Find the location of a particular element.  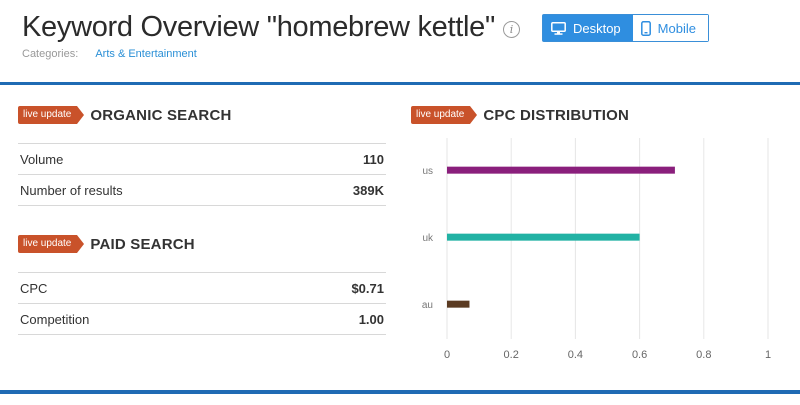

x-tick-label: 0.8 is located at coordinates (703, 355).